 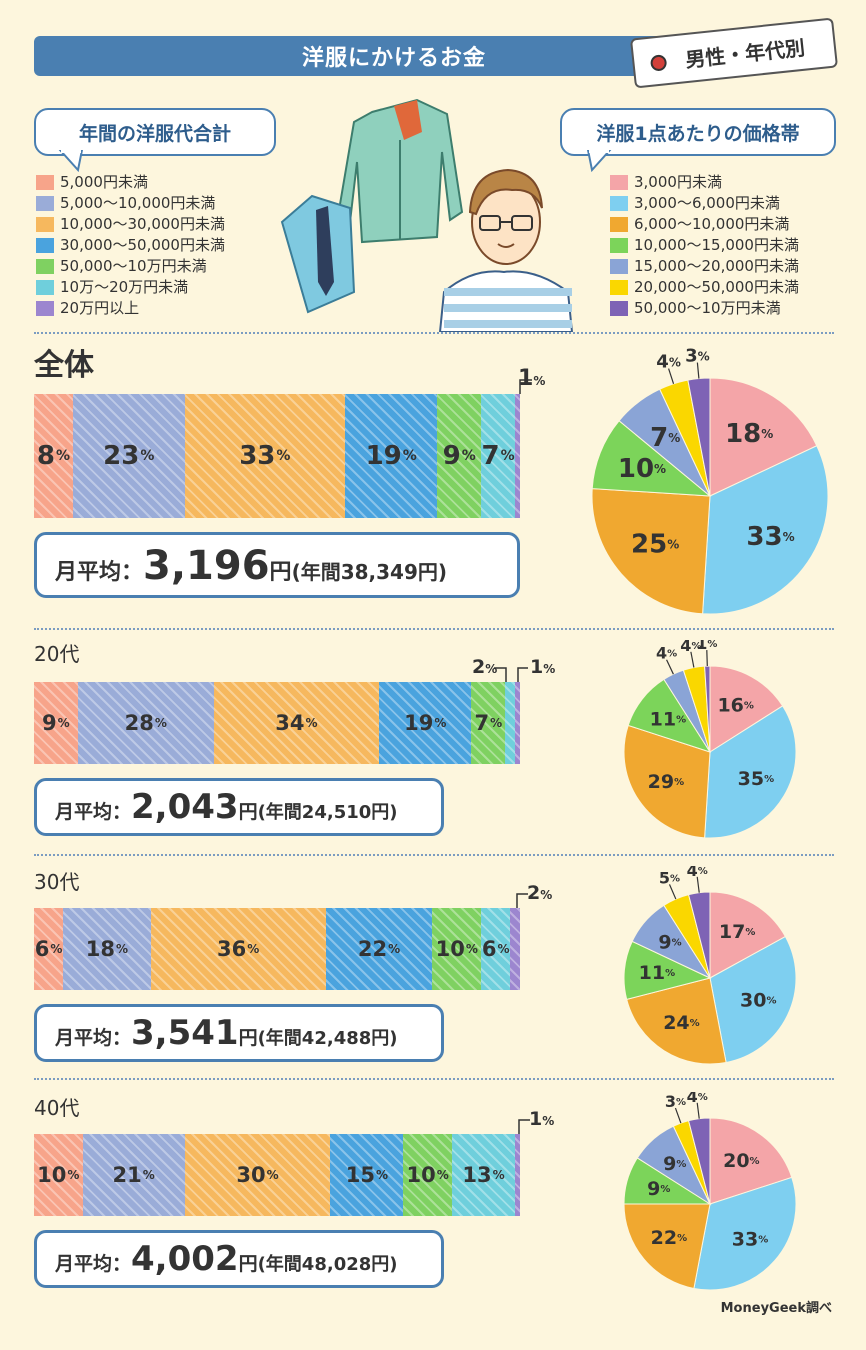 I want to click on legend-label: 5,000円未満, so click(x=104, y=182).